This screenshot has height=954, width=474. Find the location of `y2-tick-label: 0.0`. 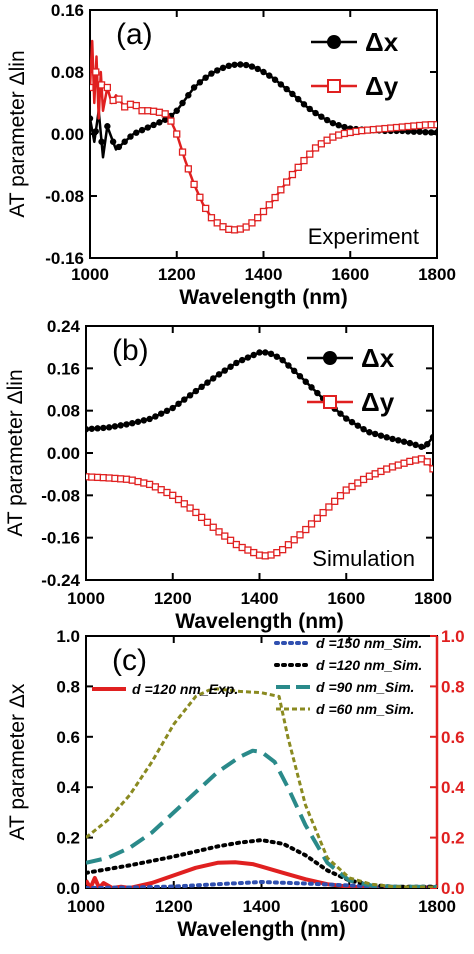

y2-tick-label: 0.0 is located at coordinates (453, 888).